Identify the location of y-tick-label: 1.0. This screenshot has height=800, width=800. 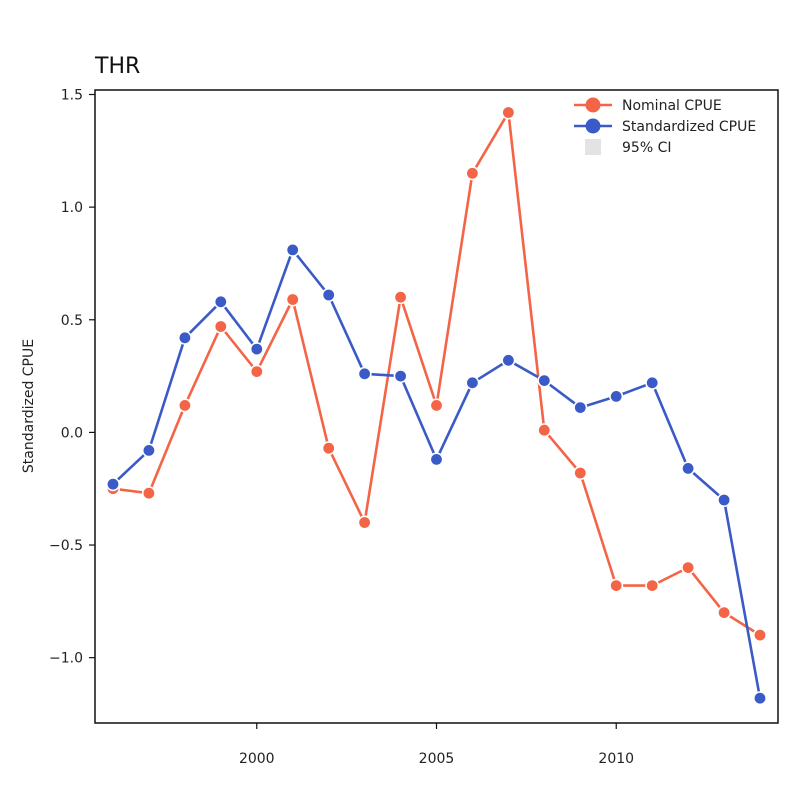
(72, 208).